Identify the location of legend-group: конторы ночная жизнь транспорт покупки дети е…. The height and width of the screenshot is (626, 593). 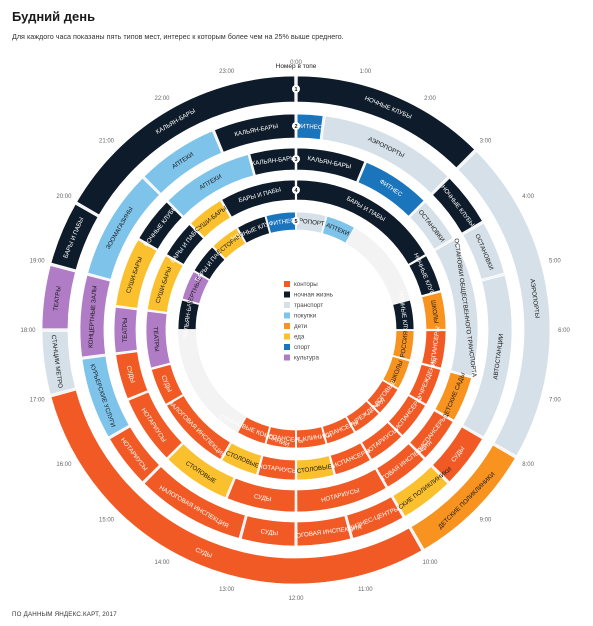
(308, 321).